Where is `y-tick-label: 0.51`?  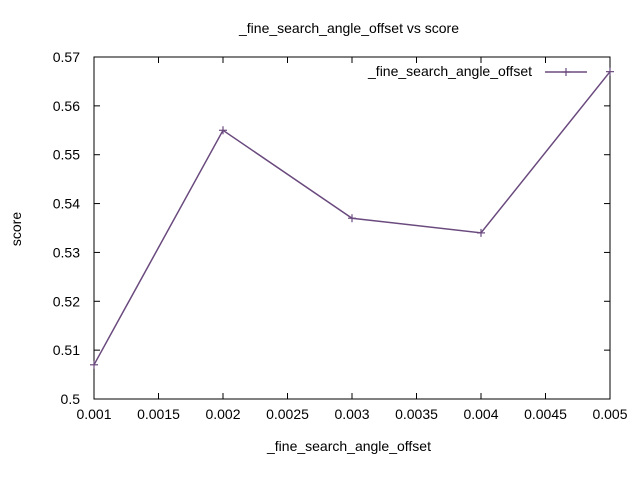
y-tick-label: 0.51 is located at coordinates (66, 350).